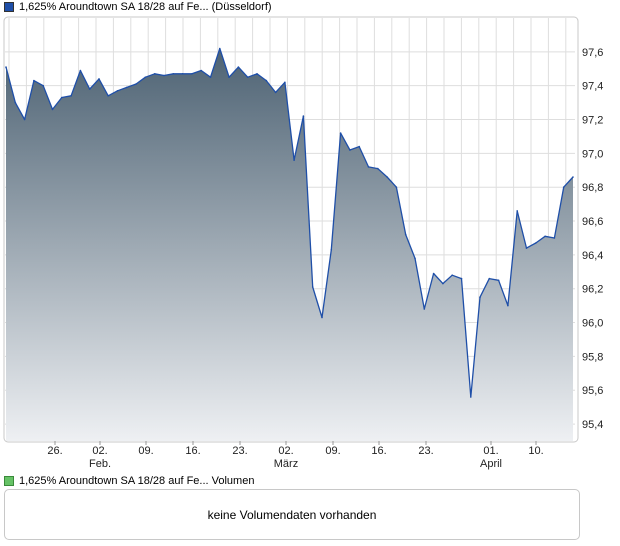  What do you see at coordinates (592, 324) in the screenshot?
I see `y-tick-label: 96,0` at bounding box center [592, 324].